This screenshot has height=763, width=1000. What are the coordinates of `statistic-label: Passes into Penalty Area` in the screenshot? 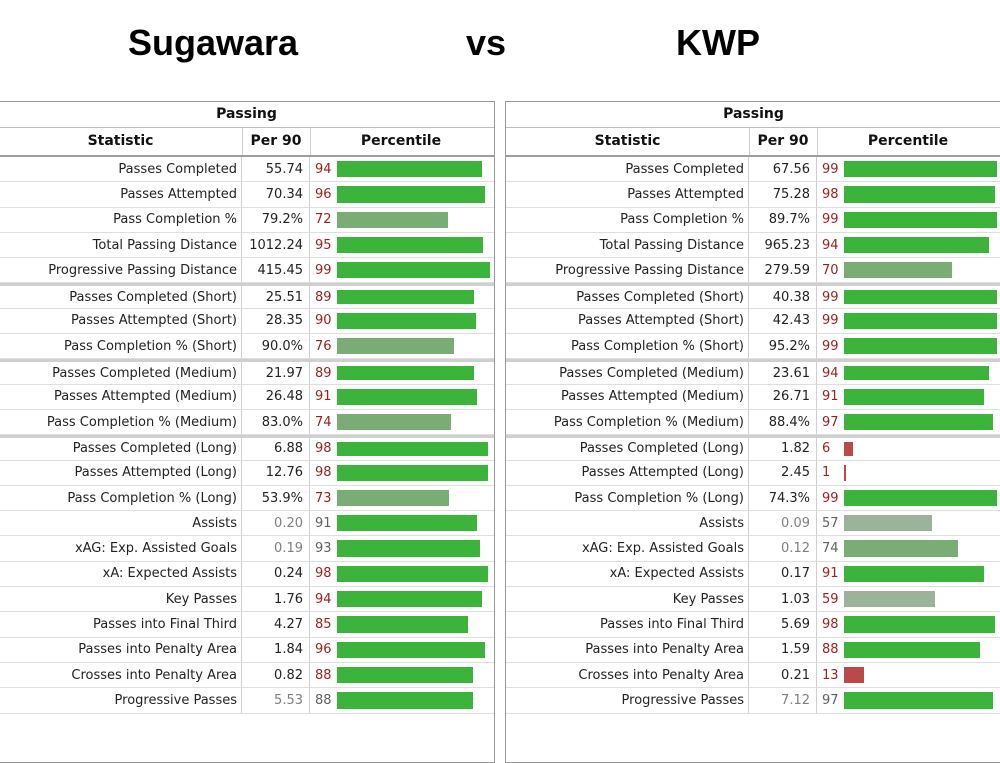 It's located at (627, 649).